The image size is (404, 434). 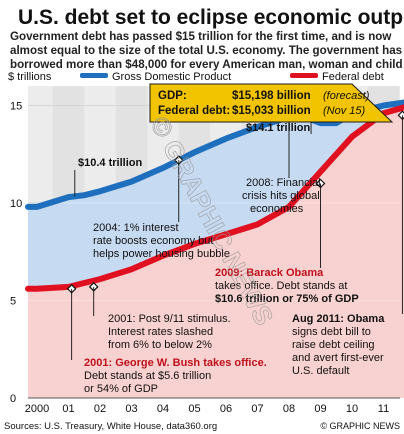 I want to click on callout-debt-note: (Nov 15), so click(x=344, y=111).